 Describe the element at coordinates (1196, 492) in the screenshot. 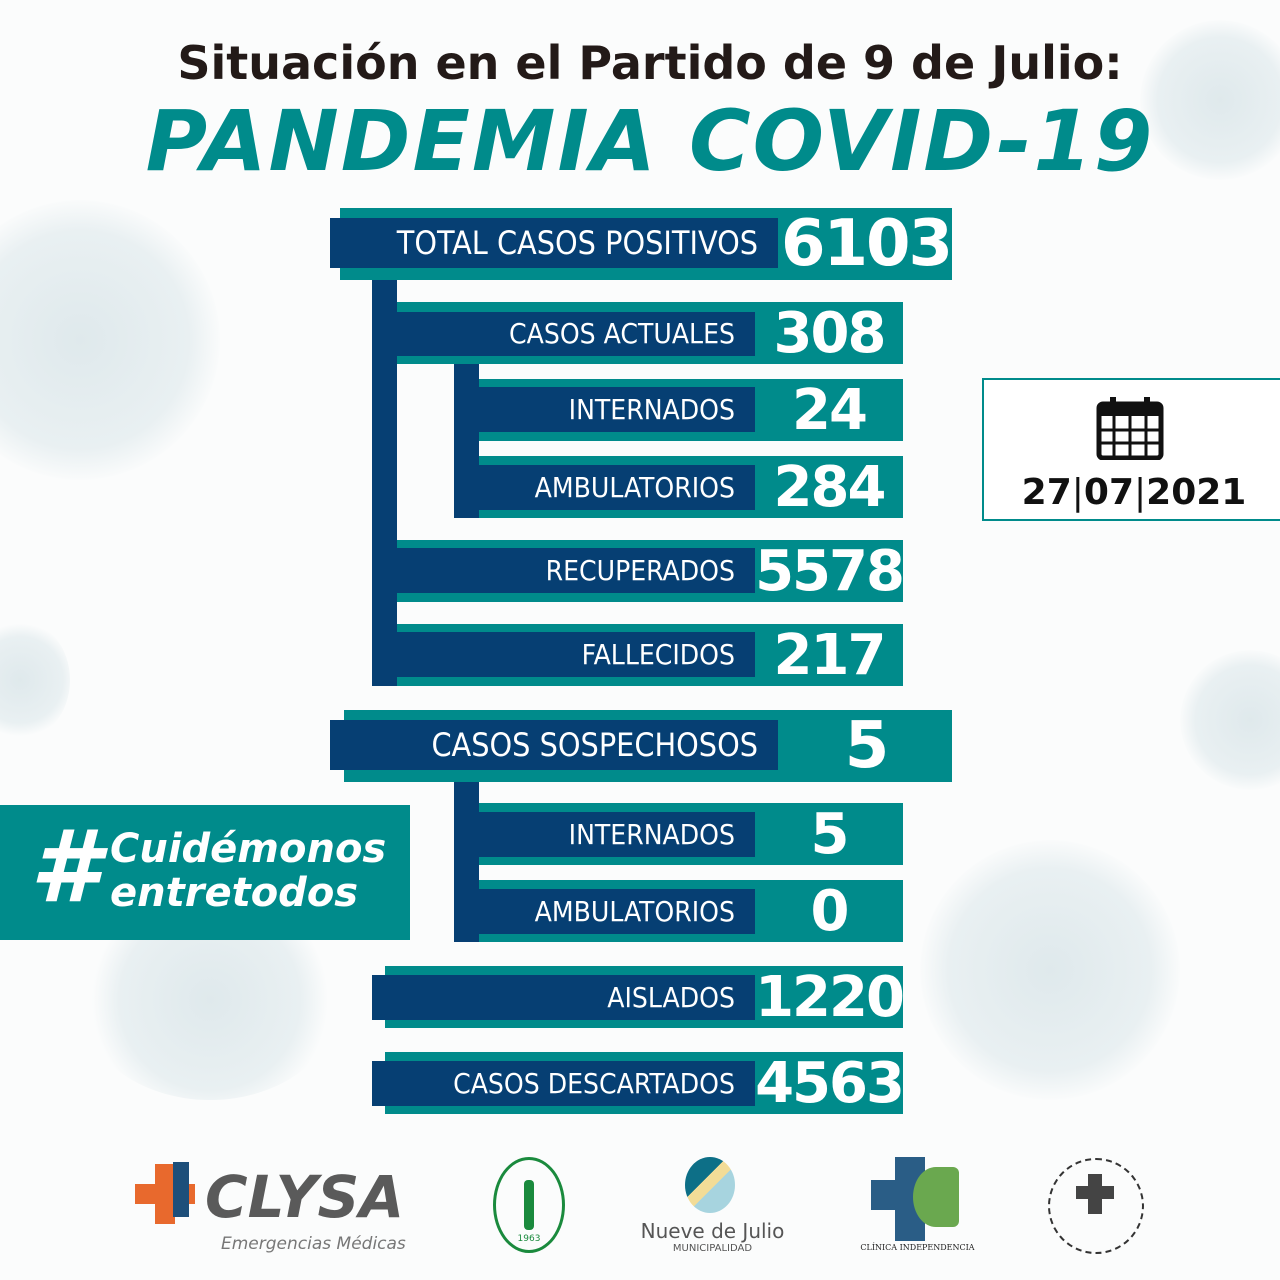

I see `date-year: 2021` at that location.